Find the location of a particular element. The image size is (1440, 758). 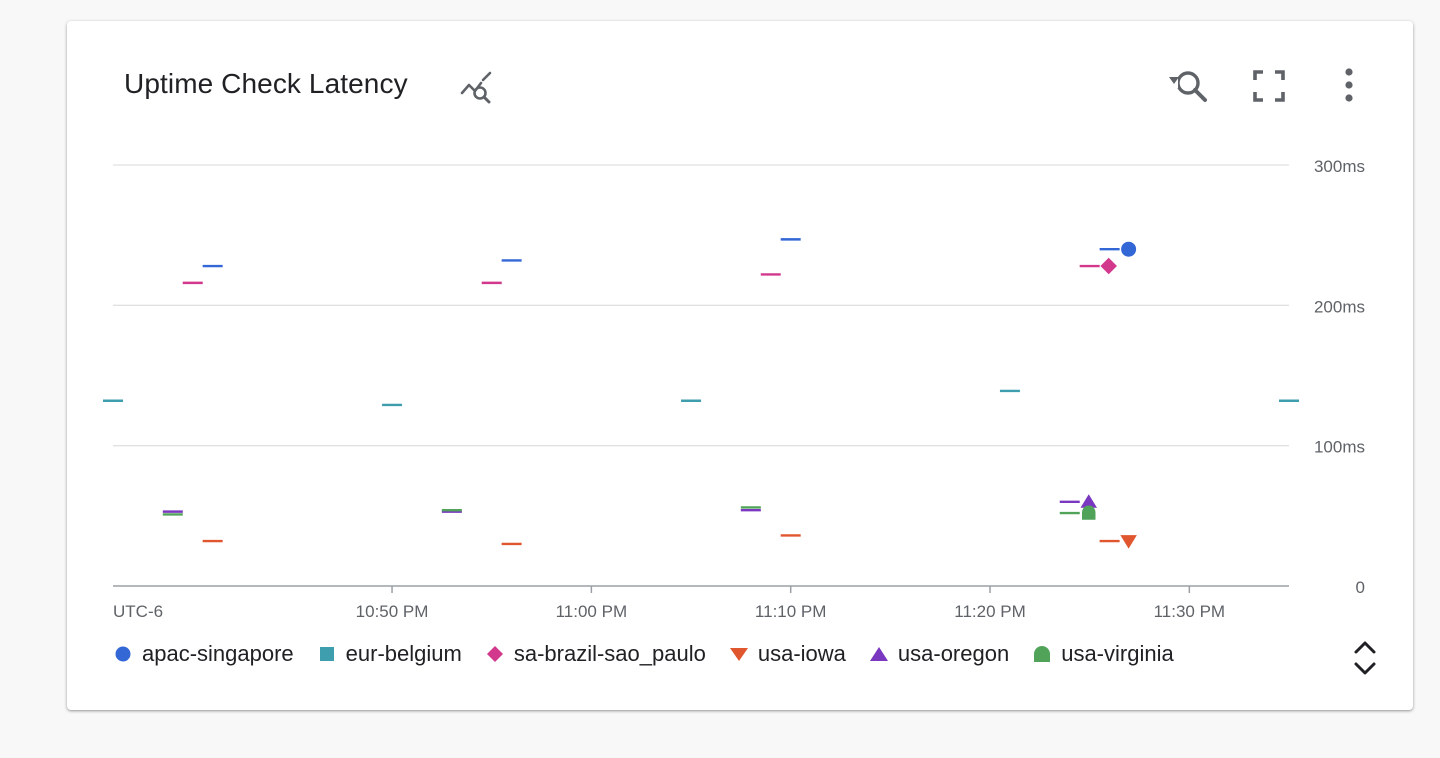

fullscreen-icon is located at coordinates (1269, 86).